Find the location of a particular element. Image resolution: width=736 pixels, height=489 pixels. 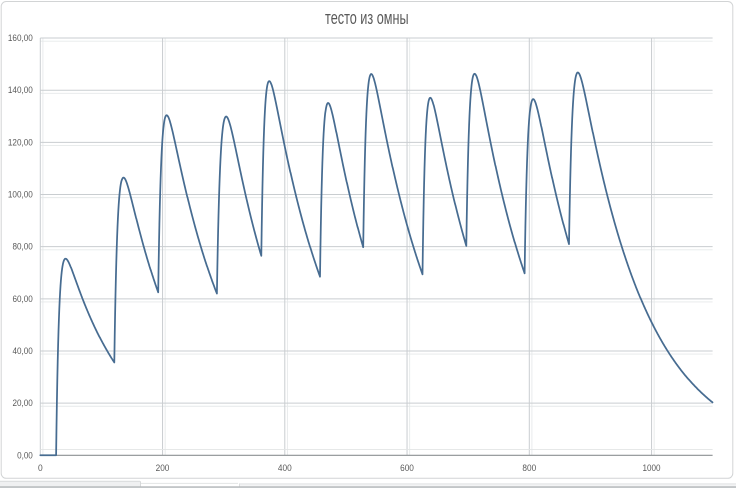

svg-text: 0 is located at coordinates (40, 468).